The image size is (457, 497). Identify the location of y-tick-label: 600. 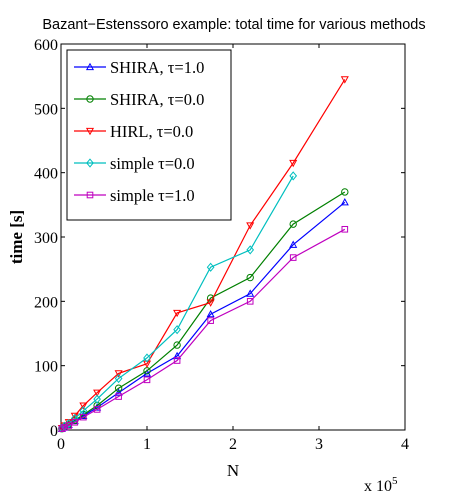
(46, 45).